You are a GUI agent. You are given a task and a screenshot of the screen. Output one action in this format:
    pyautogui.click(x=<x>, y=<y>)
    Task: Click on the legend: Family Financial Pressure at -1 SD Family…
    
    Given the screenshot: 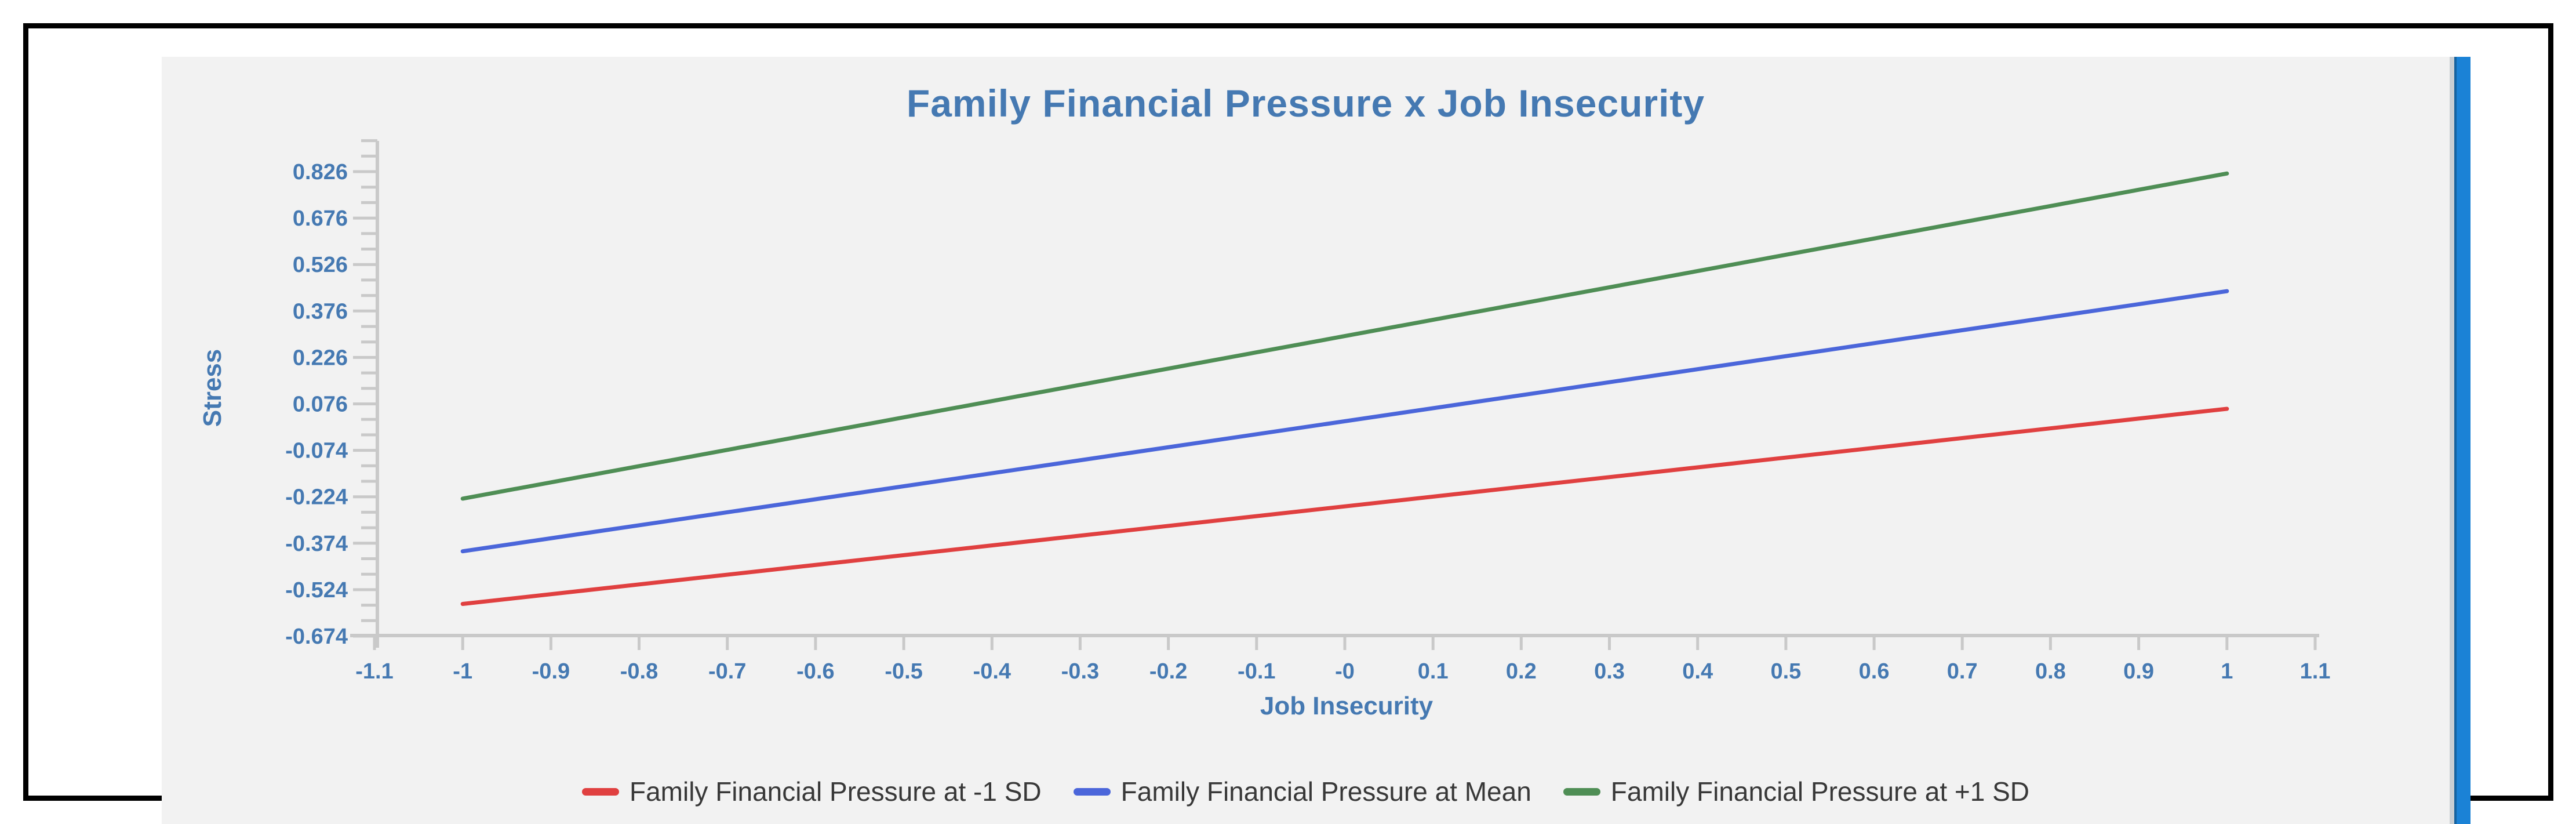 What is the action you would take?
    pyautogui.click(x=1306, y=791)
    